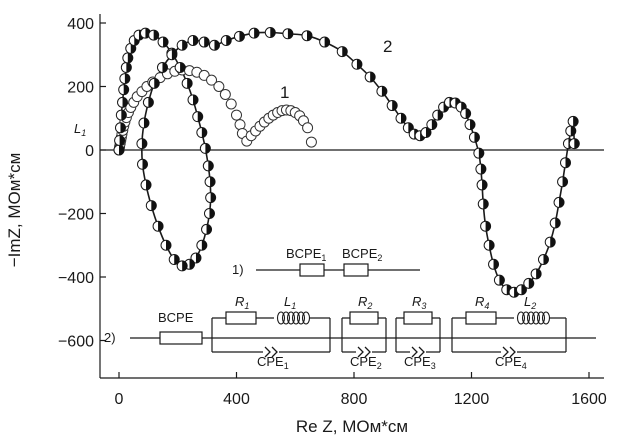 The width and height of the screenshot is (621, 442). I want to click on circuit-2-block-1: R1 L1 CPE1, so click(271, 332).